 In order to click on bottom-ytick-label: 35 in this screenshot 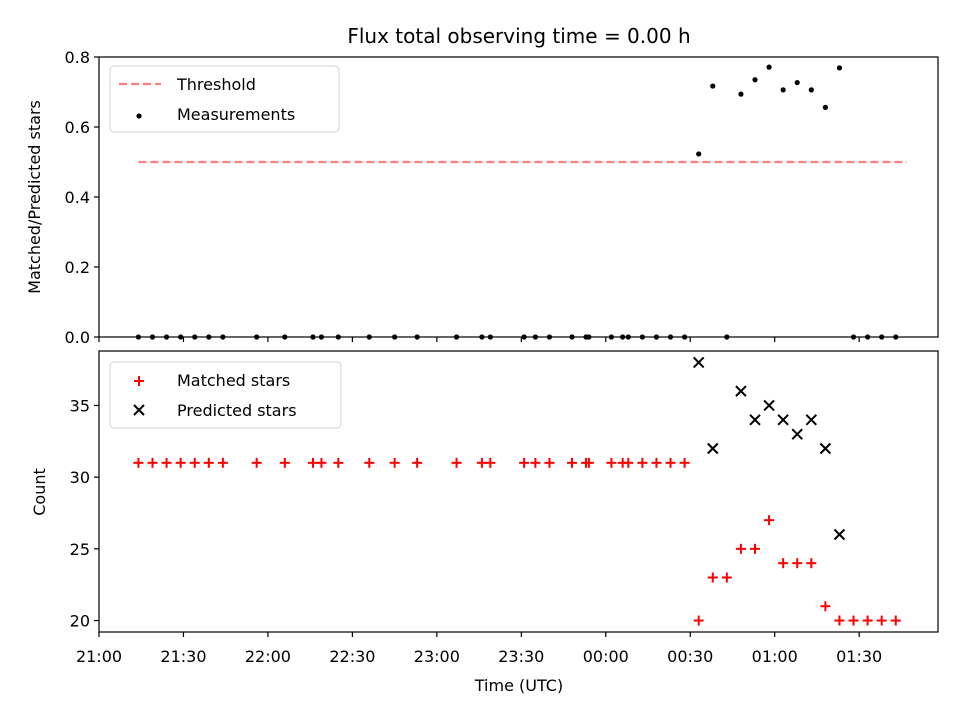, I will do `click(80, 405)`.